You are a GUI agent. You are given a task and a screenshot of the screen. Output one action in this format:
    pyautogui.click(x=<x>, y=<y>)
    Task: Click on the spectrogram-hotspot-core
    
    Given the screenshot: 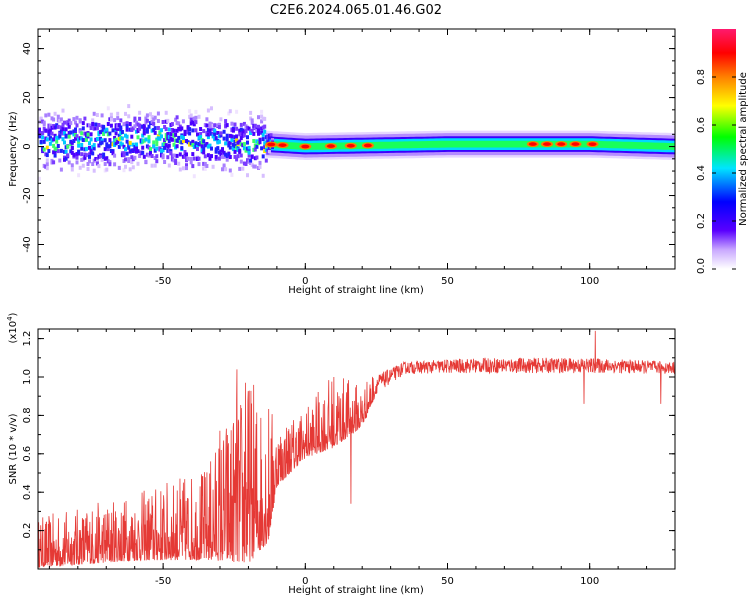 What is the action you would take?
    pyautogui.click(x=271, y=144)
    